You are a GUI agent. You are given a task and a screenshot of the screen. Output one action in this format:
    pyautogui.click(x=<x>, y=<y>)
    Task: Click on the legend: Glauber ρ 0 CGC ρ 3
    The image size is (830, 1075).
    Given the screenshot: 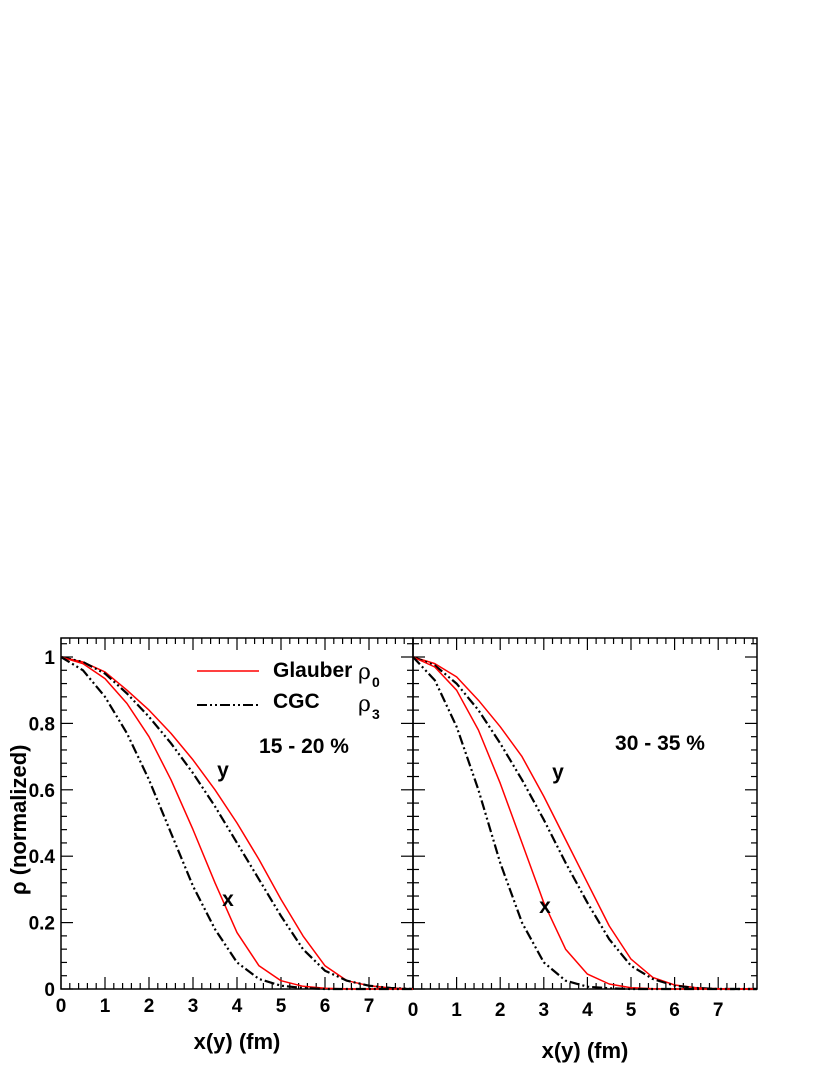 What is the action you would take?
    pyautogui.click(x=288, y=690)
    